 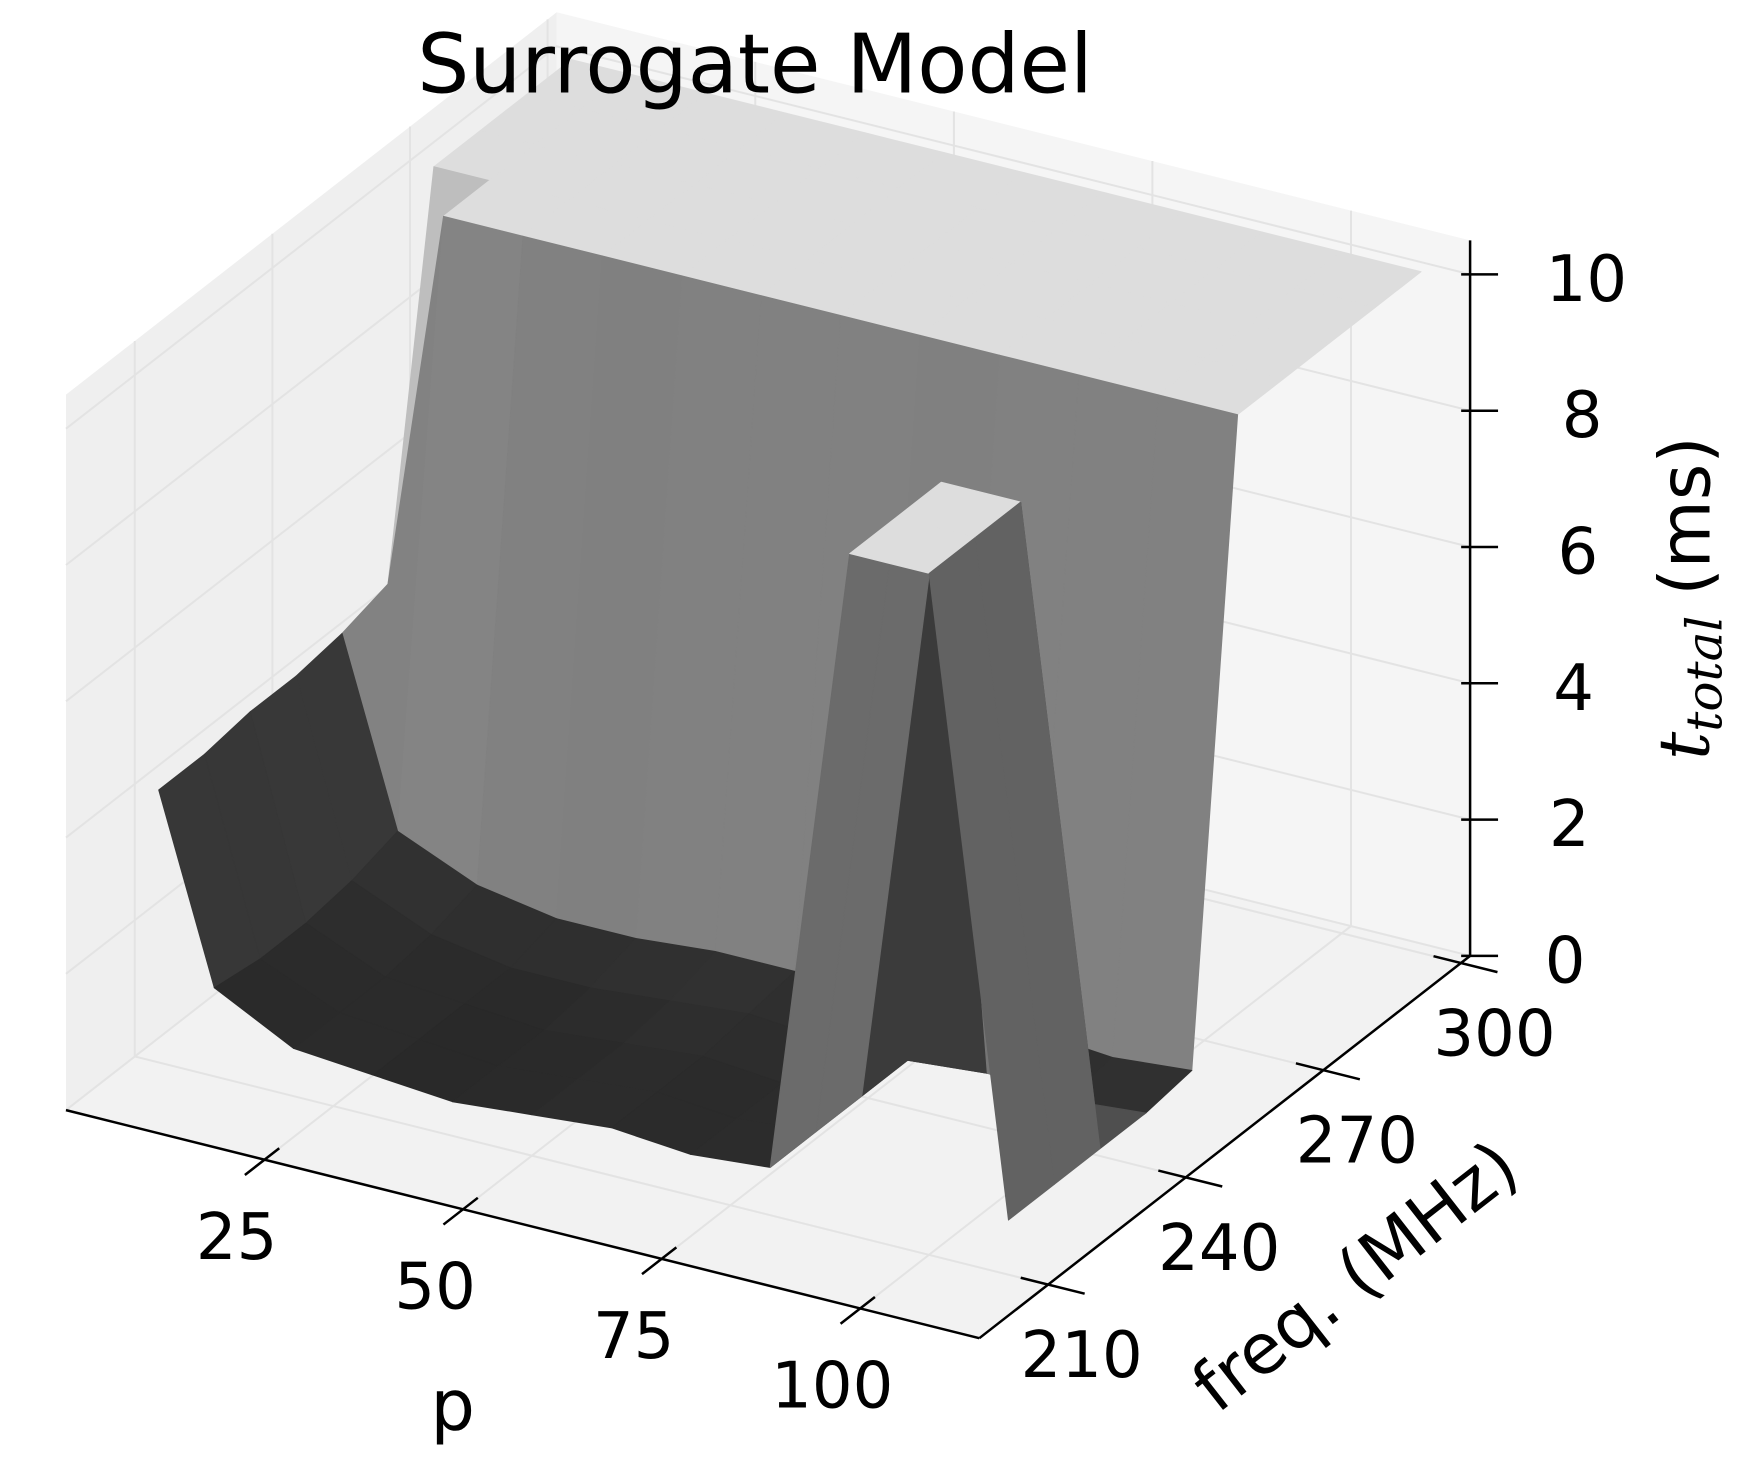 What do you see at coordinates (522, 1224) in the screenshot?
I see `x-axis-line` at bounding box center [522, 1224].